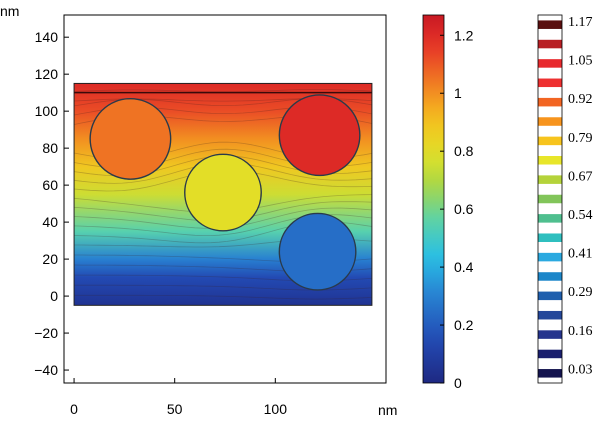 The width and height of the screenshot is (600, 429). What do you see at coordinates (50, 259) in the screenshot?
I see `y-tick-label: 20` at bounding box center [50, 259].